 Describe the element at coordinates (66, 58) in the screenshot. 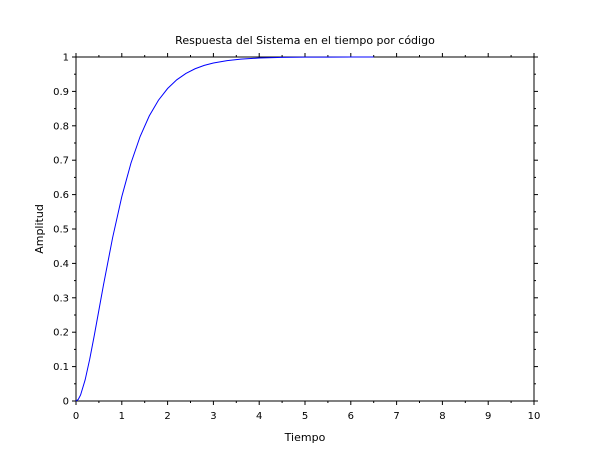

I see `y-tick-label: 1` at that location.